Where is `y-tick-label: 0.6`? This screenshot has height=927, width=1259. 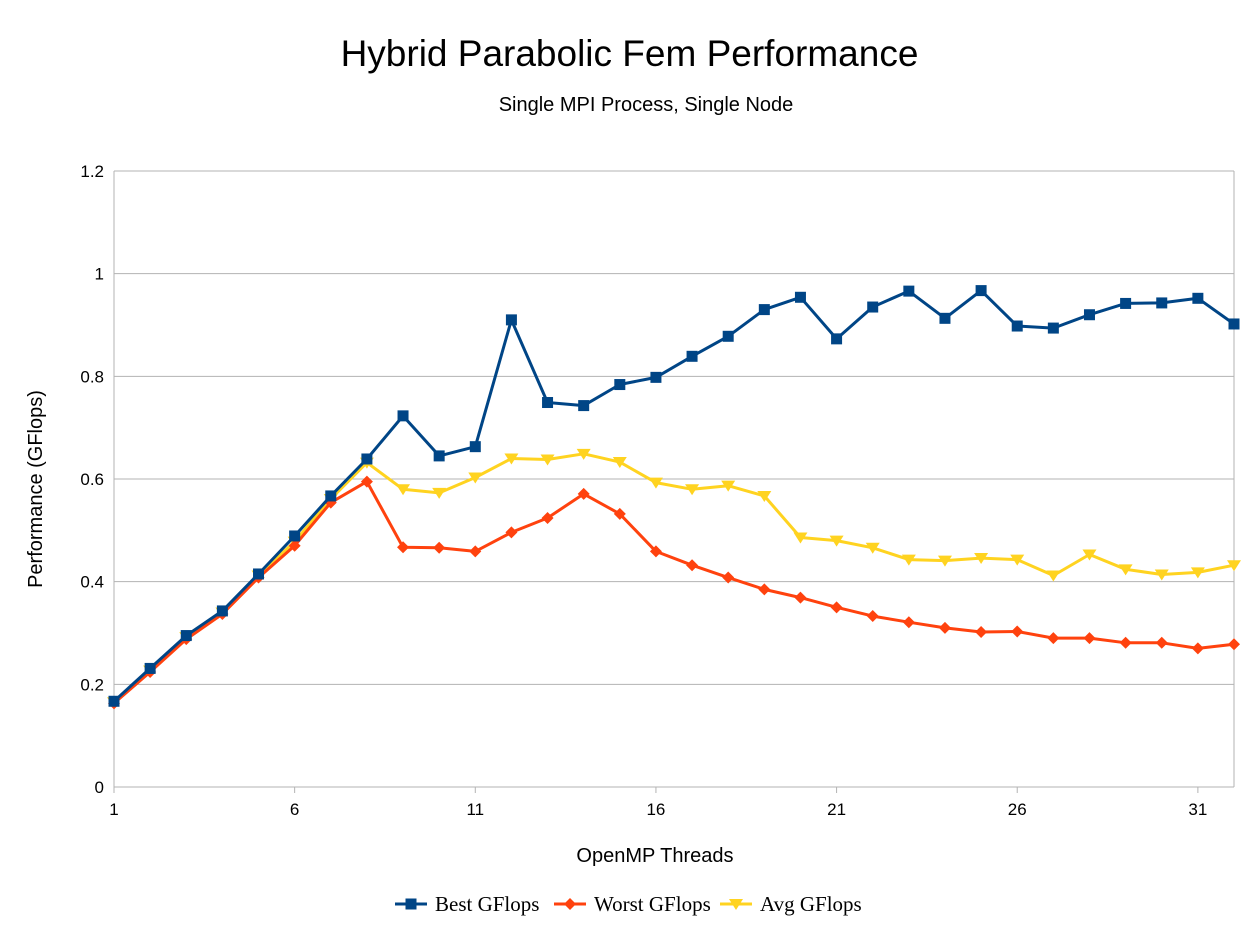 y-tick-label: 0.6 is located at coordinates (92, 479).